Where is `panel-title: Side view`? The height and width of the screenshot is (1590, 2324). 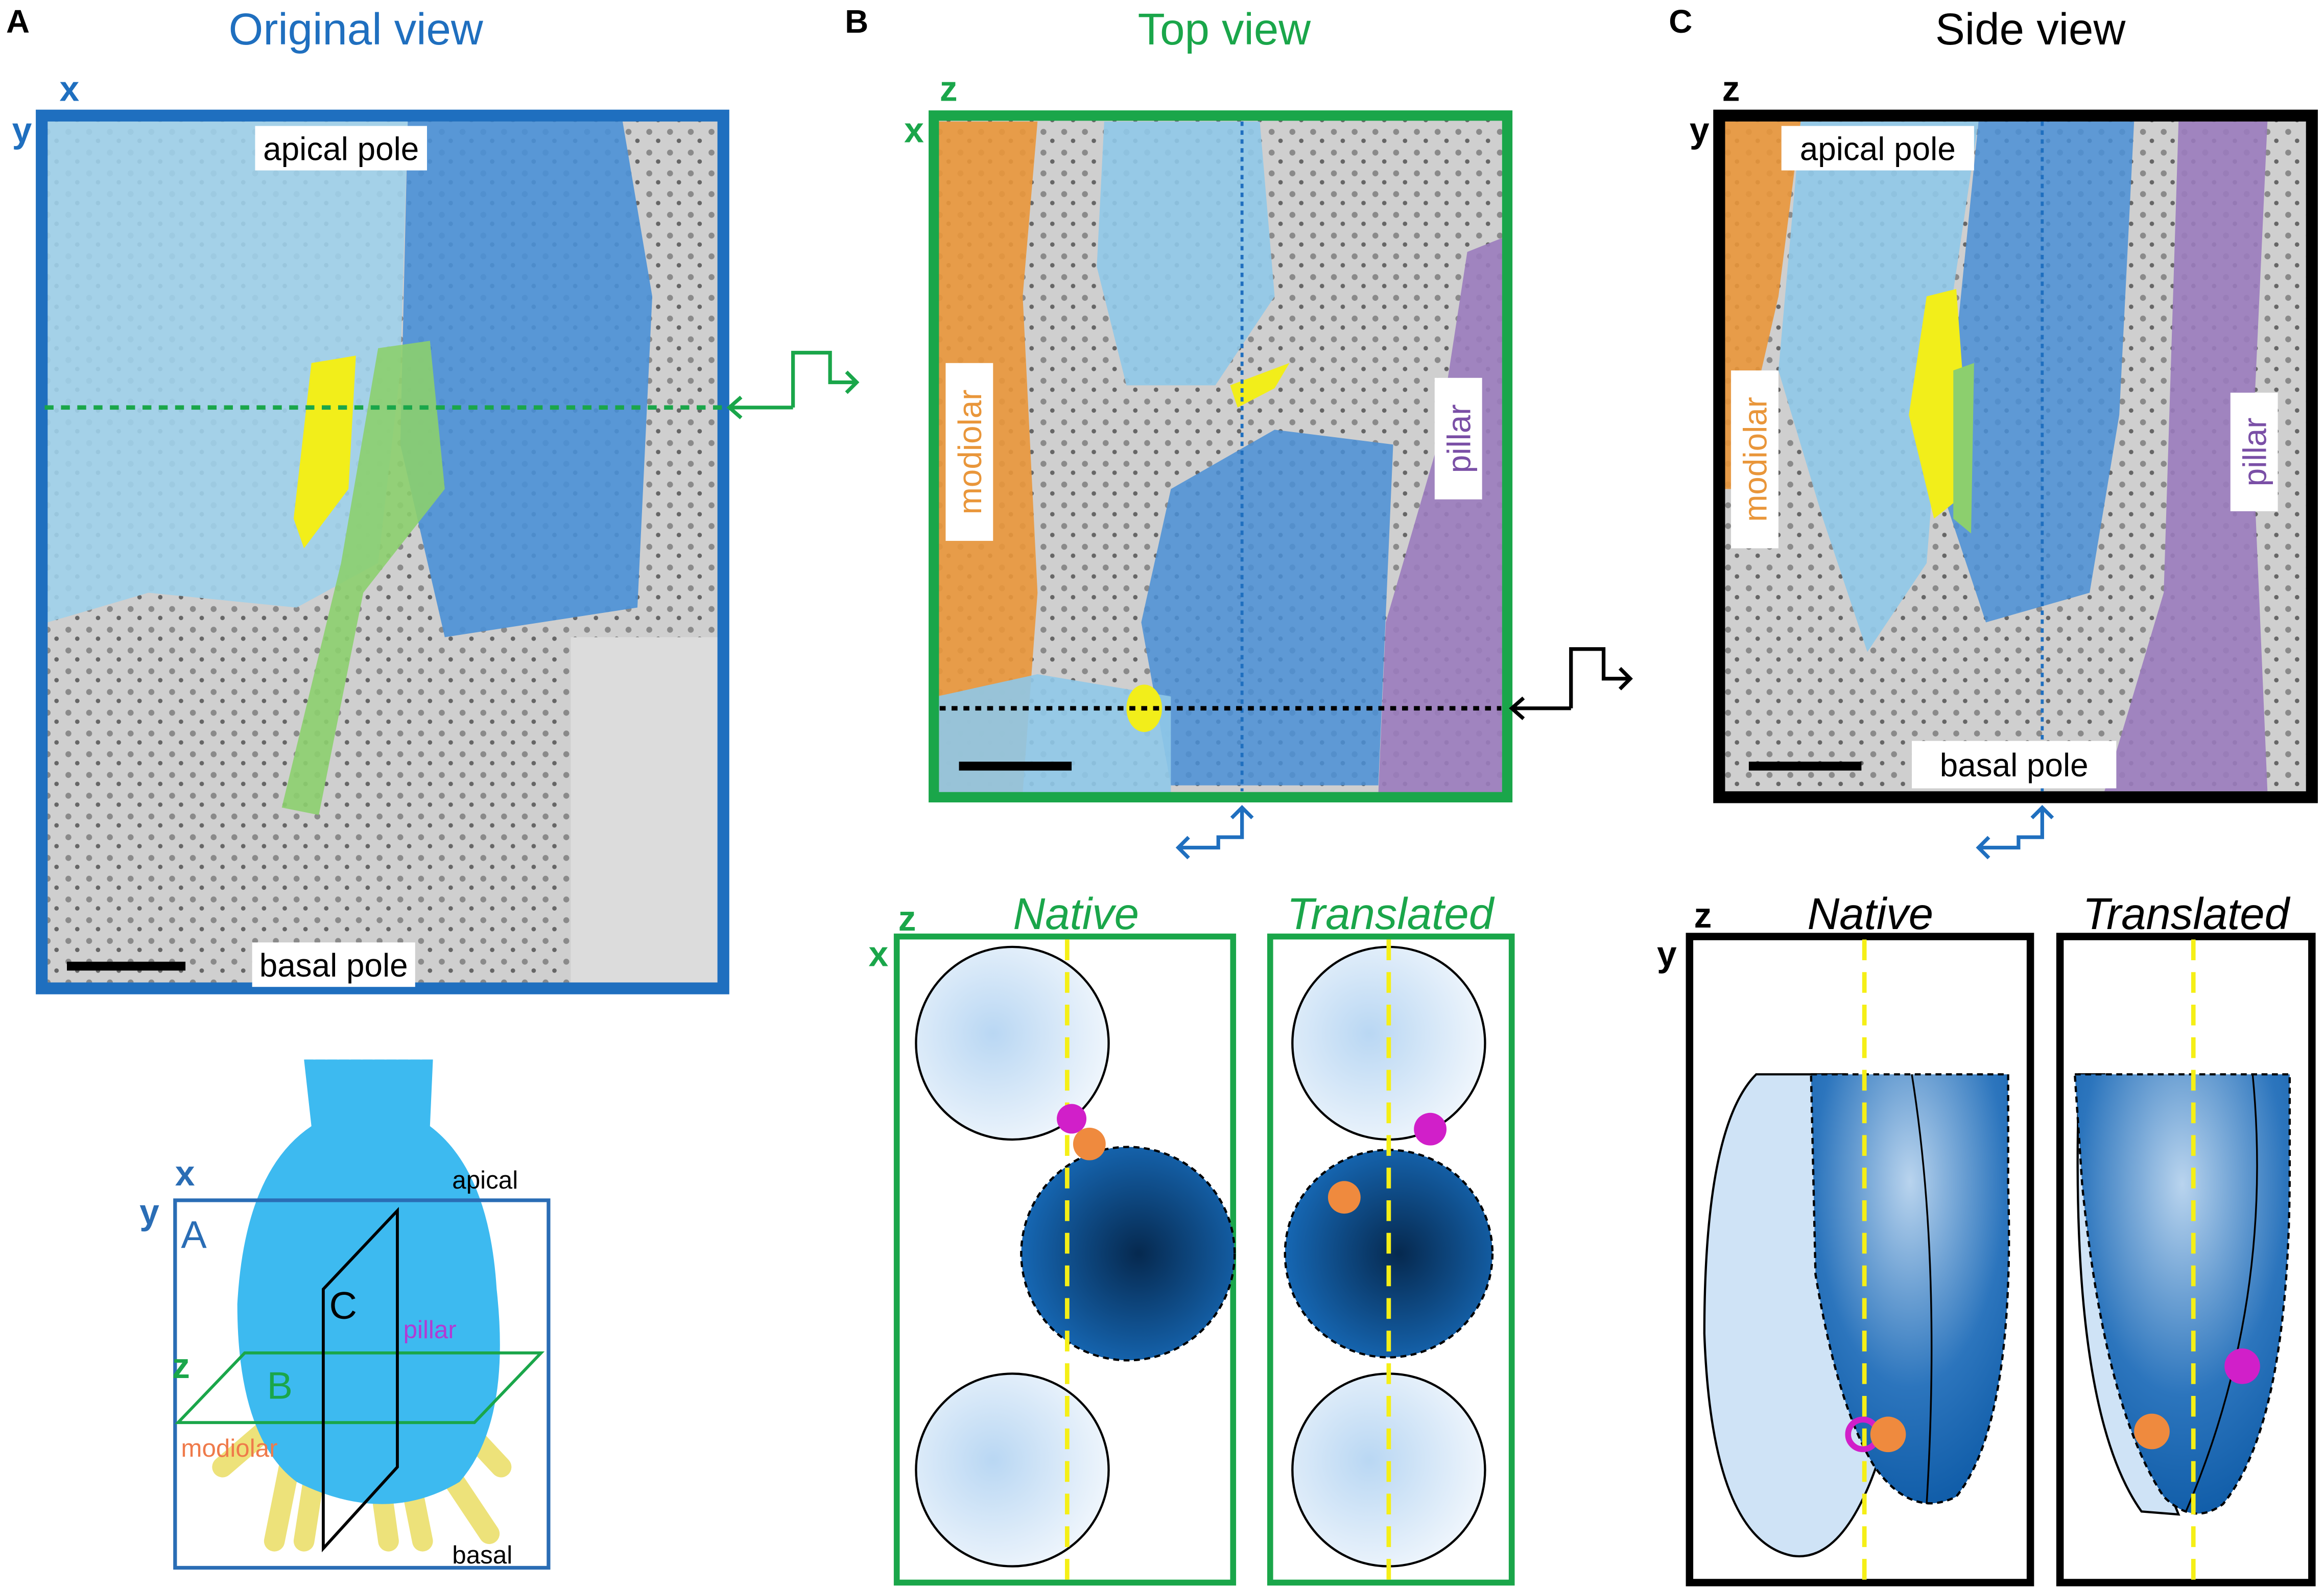 panel-title: Side view is located at coordinates (2030, 29).